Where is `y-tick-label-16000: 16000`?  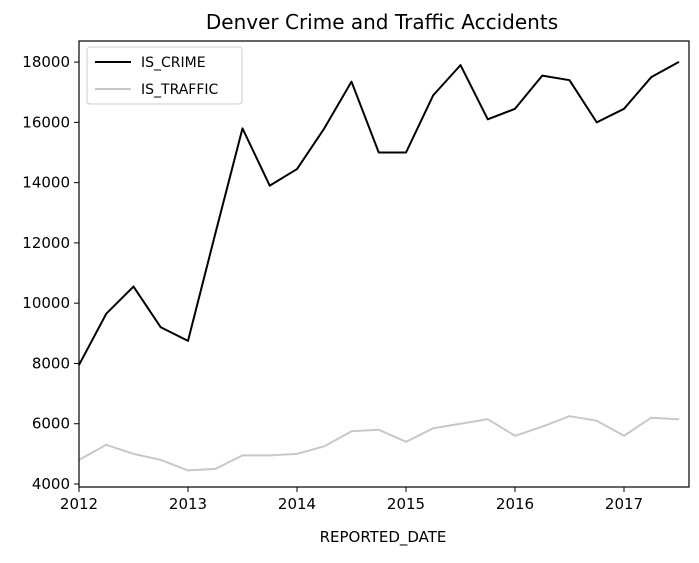
y-tick-label-16000: 16000 is located at coordinates (46, 122).